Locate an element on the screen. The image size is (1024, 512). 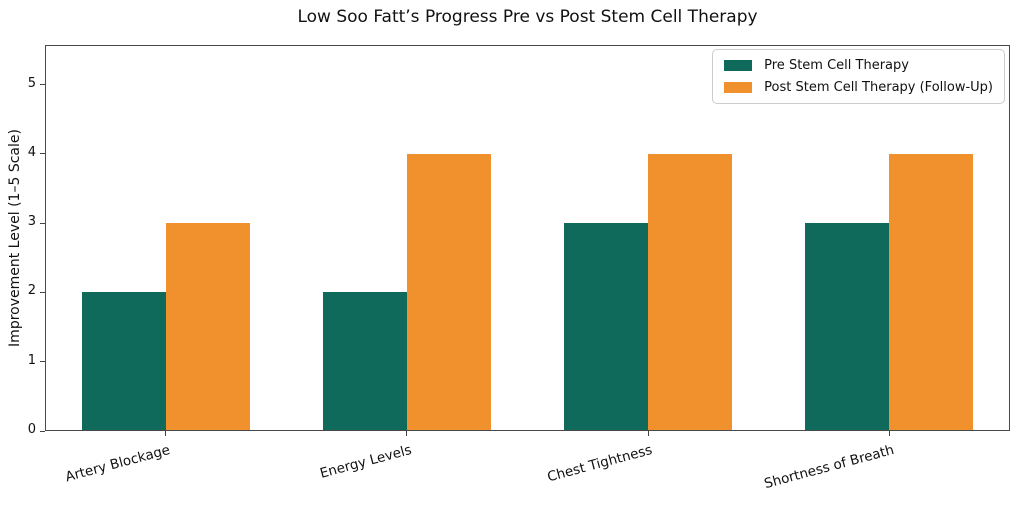
y-tick-label: 0 is located at coordinates (31, 429).